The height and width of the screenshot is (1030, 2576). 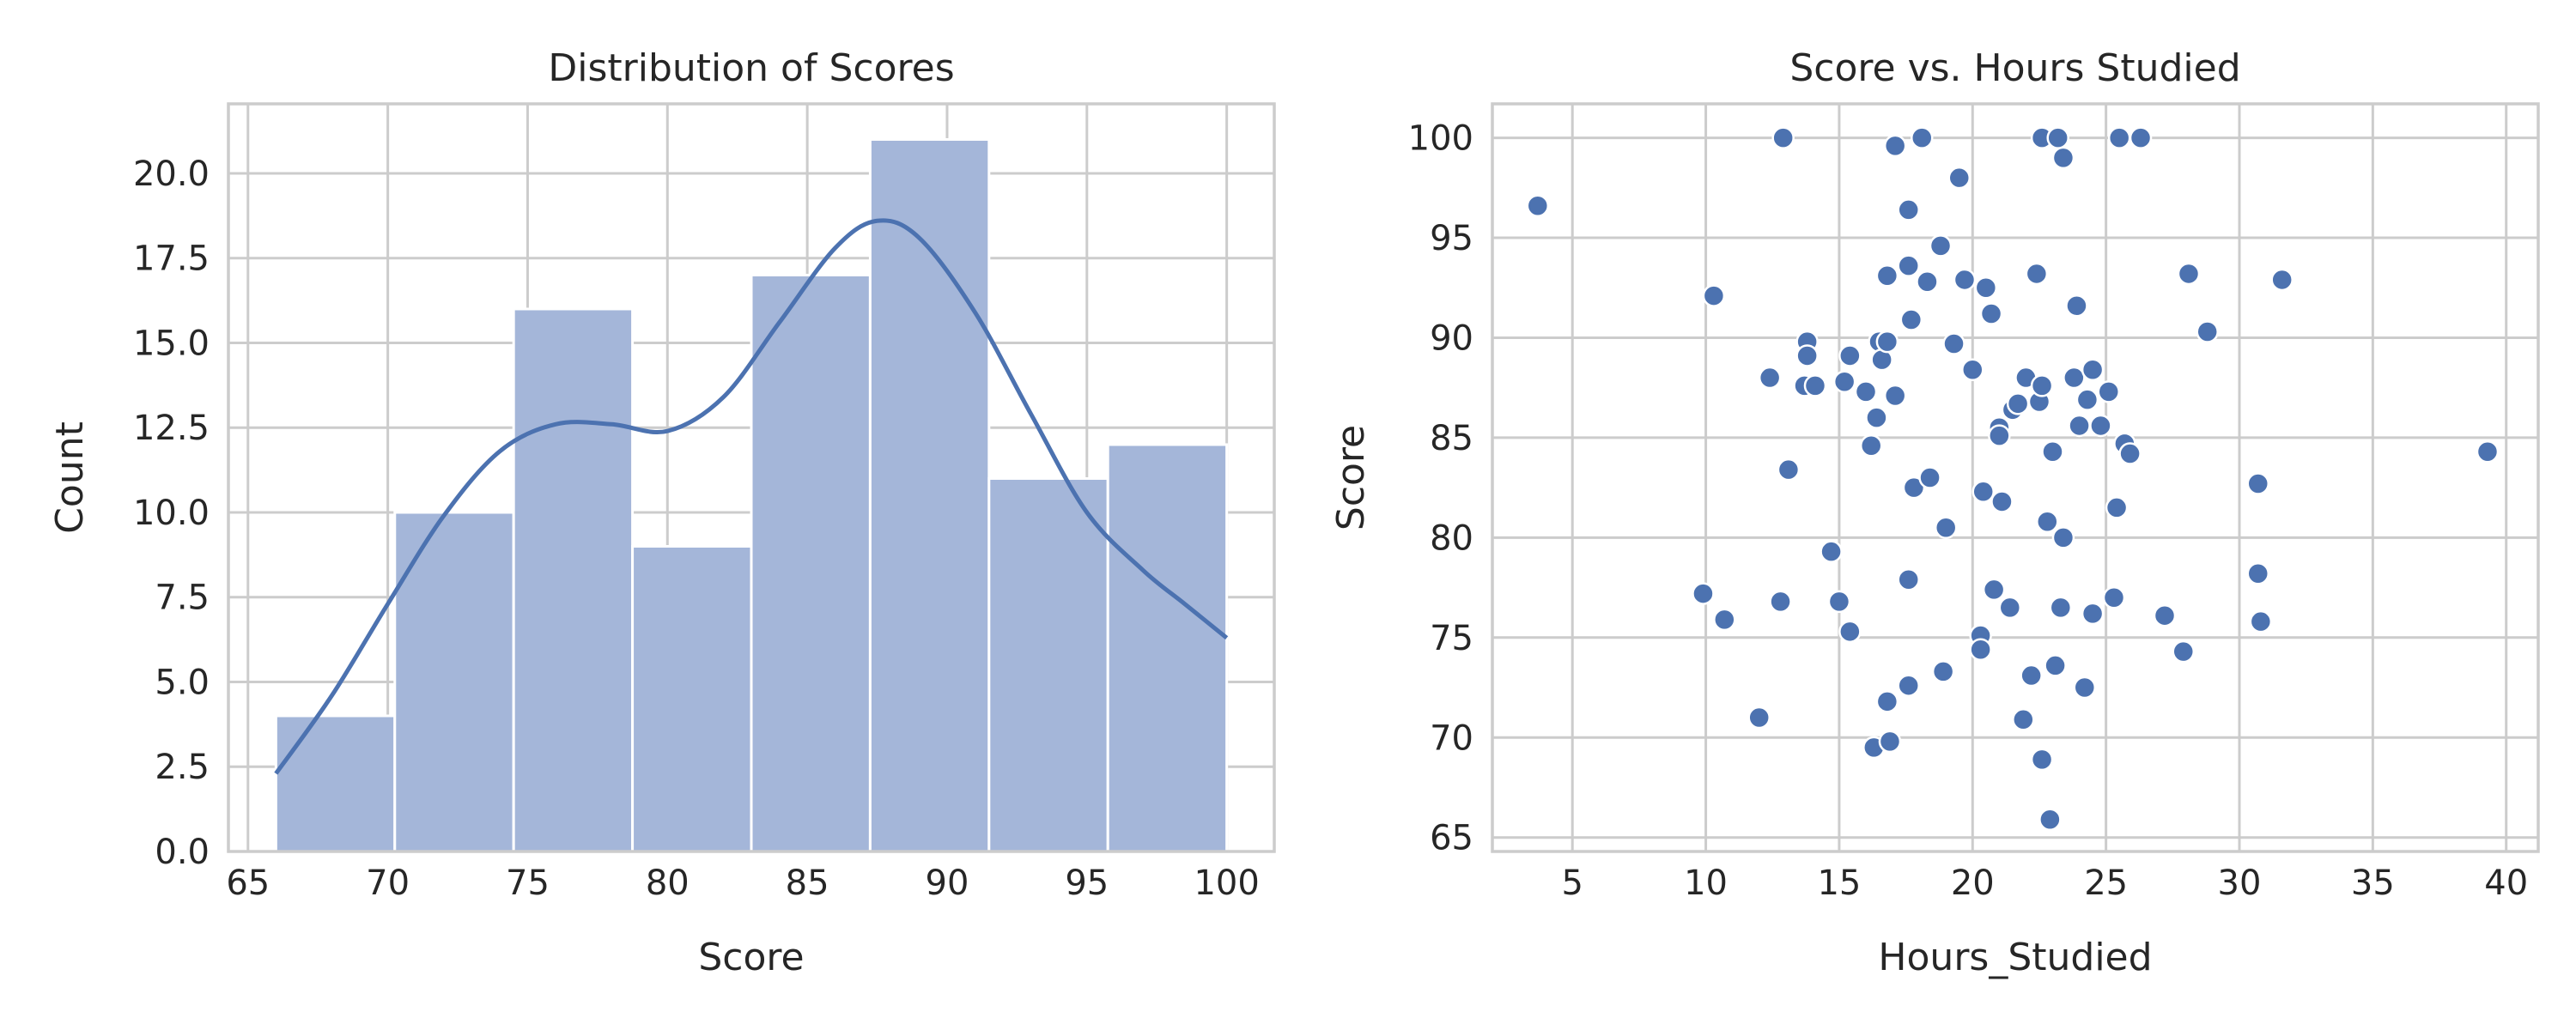 What do you see at coordinates (1839, 883) in the screenshot?
I see `scatter-x-tick-label: 15` at bounding box center [1839, 883].